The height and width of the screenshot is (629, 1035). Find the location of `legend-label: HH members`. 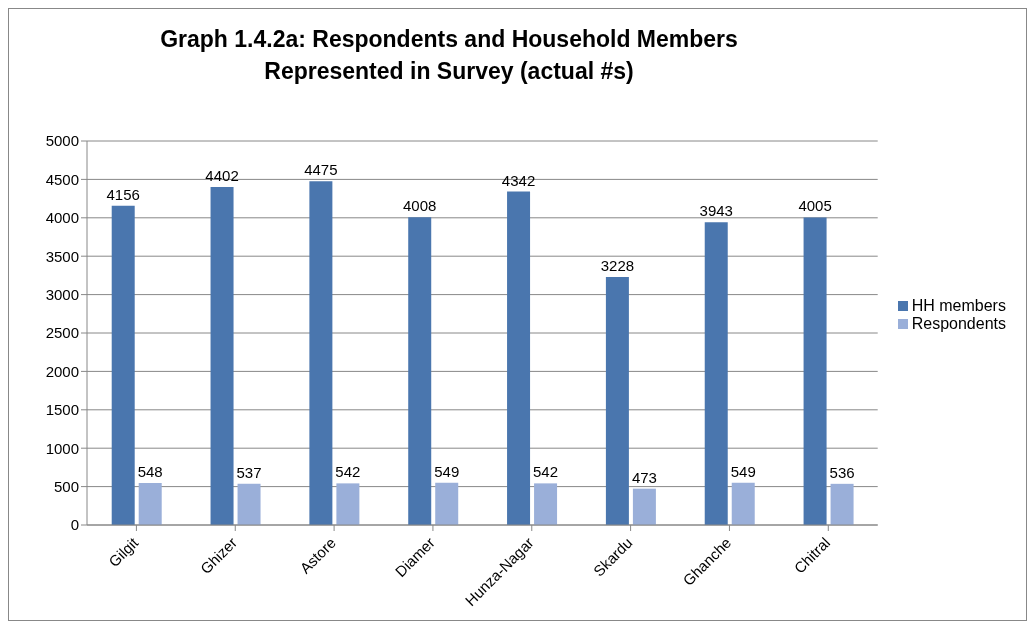

legend-label: HH members is located at coordinates (958, 305).